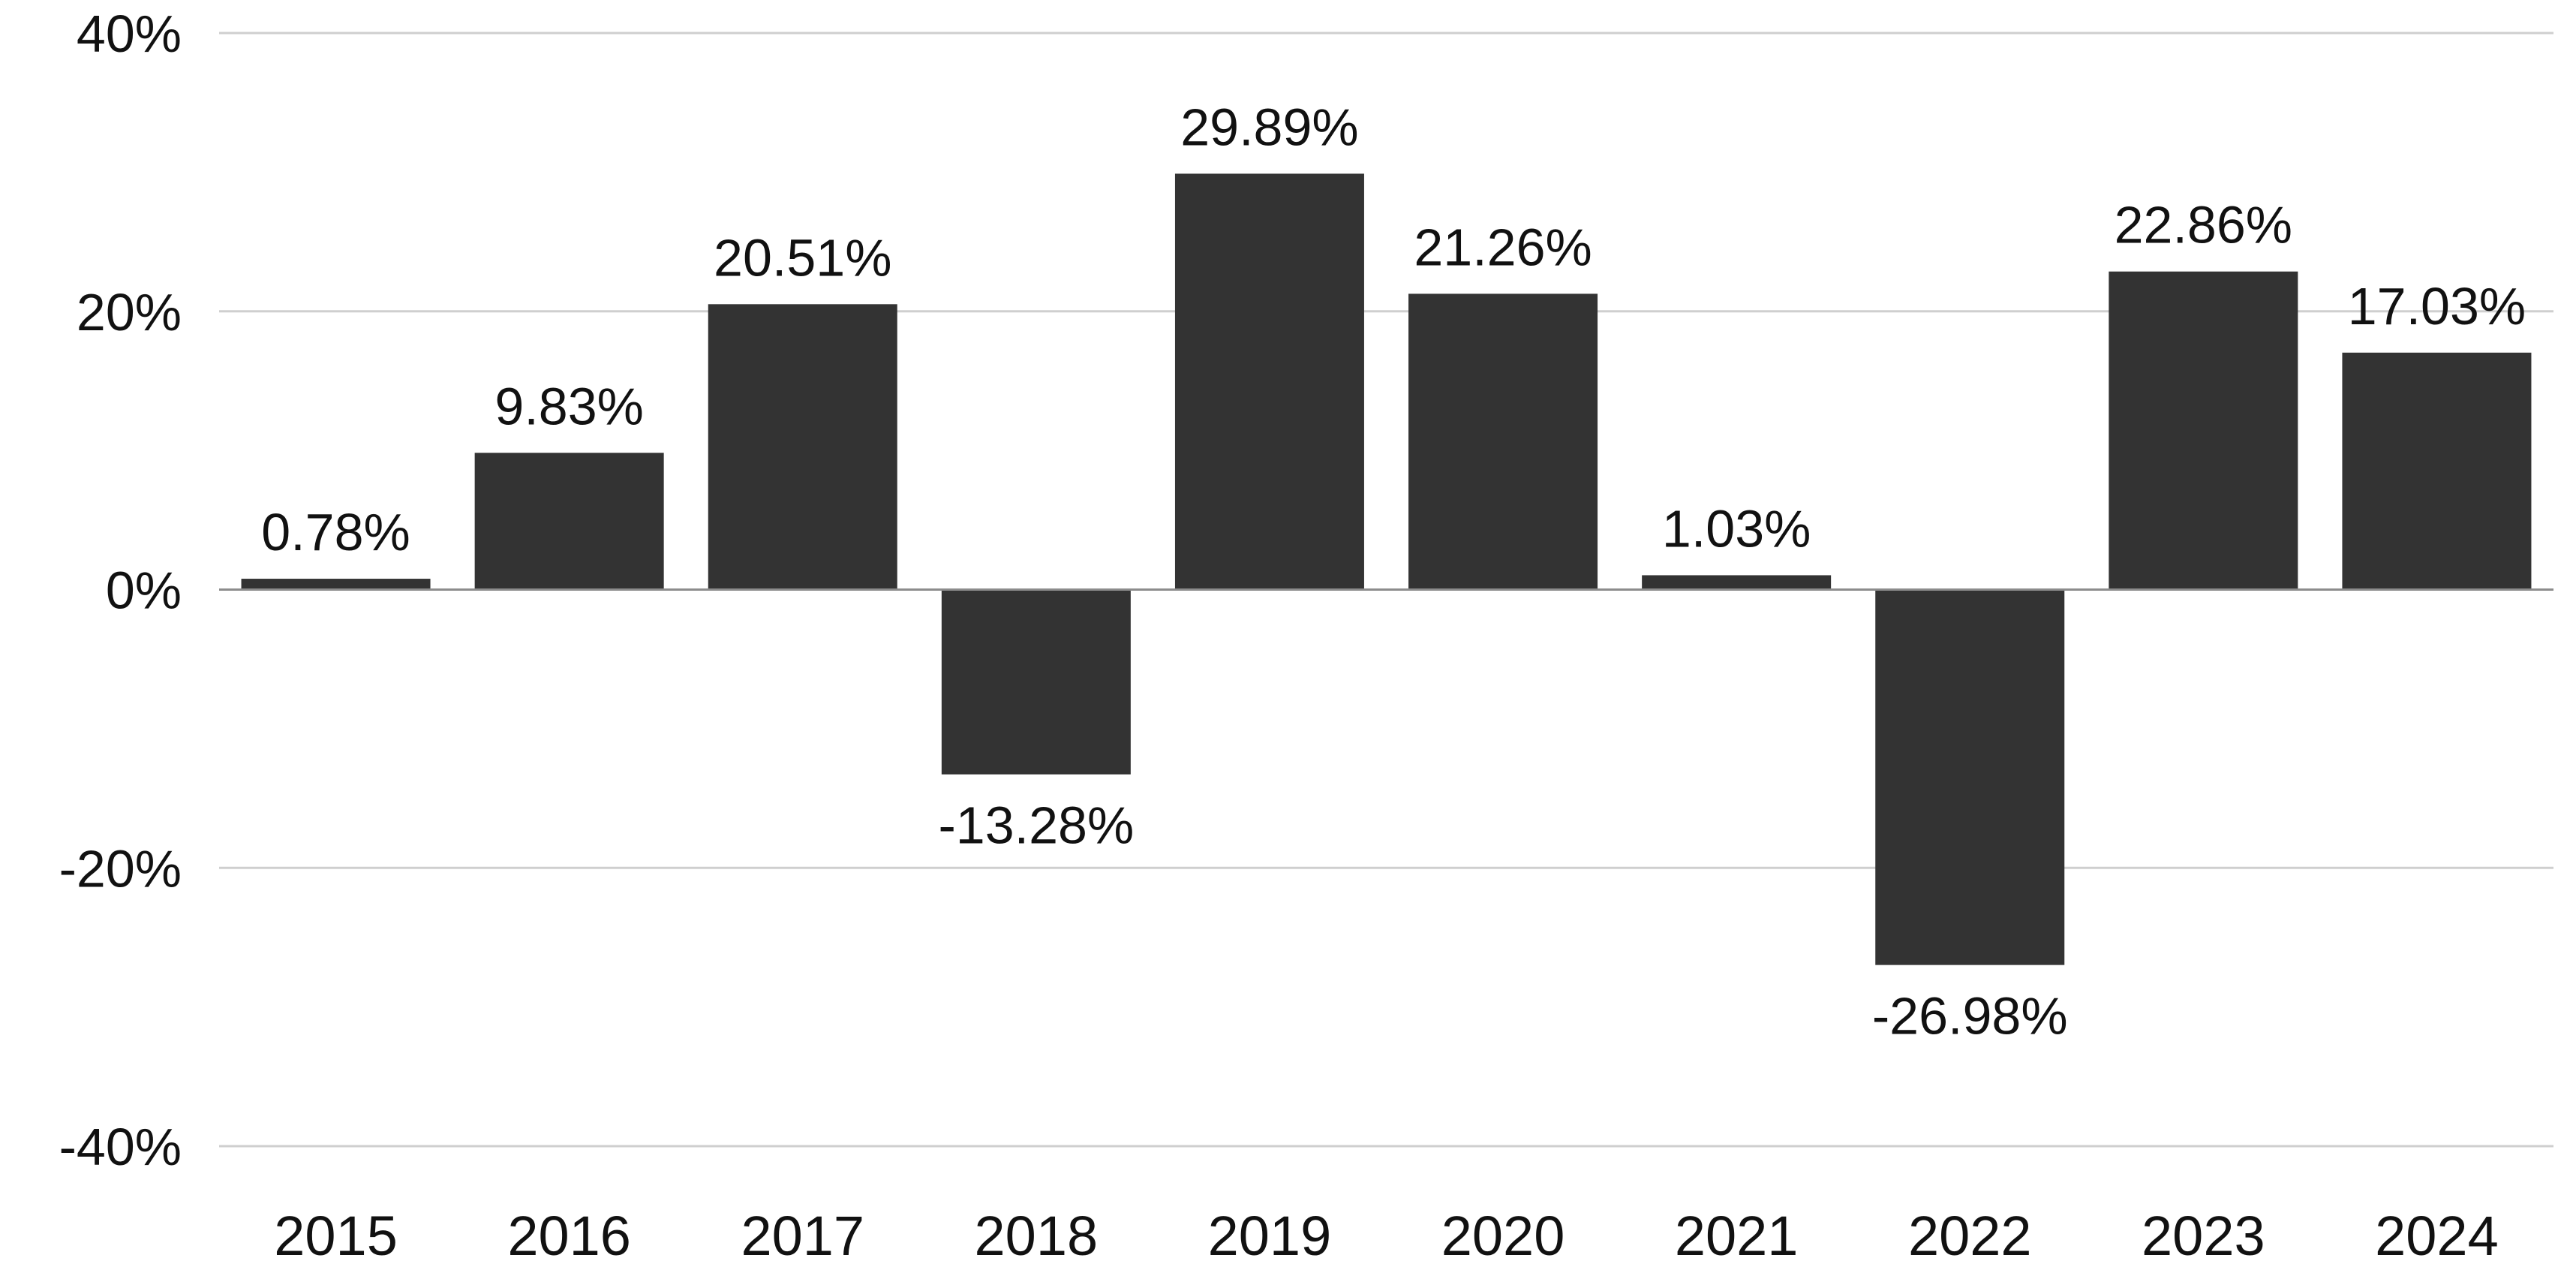  Describe the element at coordinates (120, 868) in the screenshot. I see `y-tick-label: -20%` at that location.